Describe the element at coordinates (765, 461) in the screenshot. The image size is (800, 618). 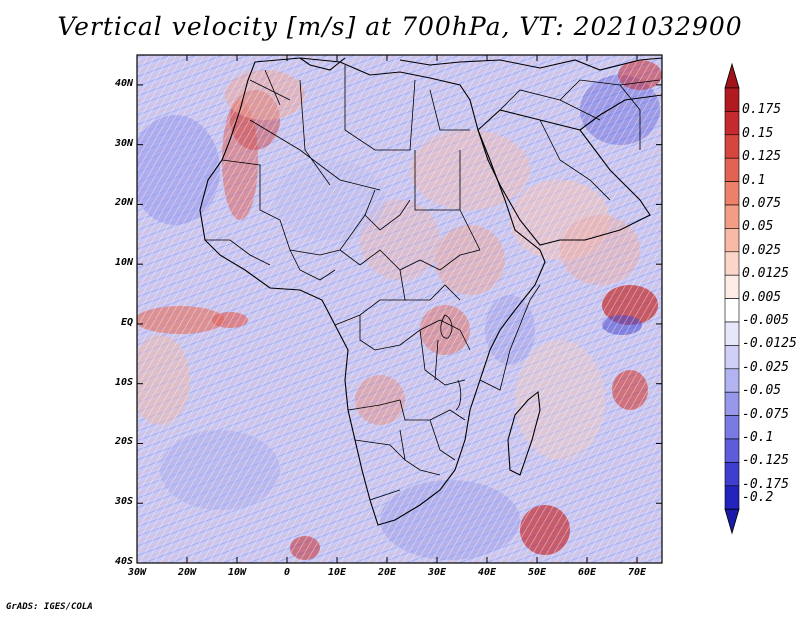
I see `colorbar-label: -0.125` at that location.